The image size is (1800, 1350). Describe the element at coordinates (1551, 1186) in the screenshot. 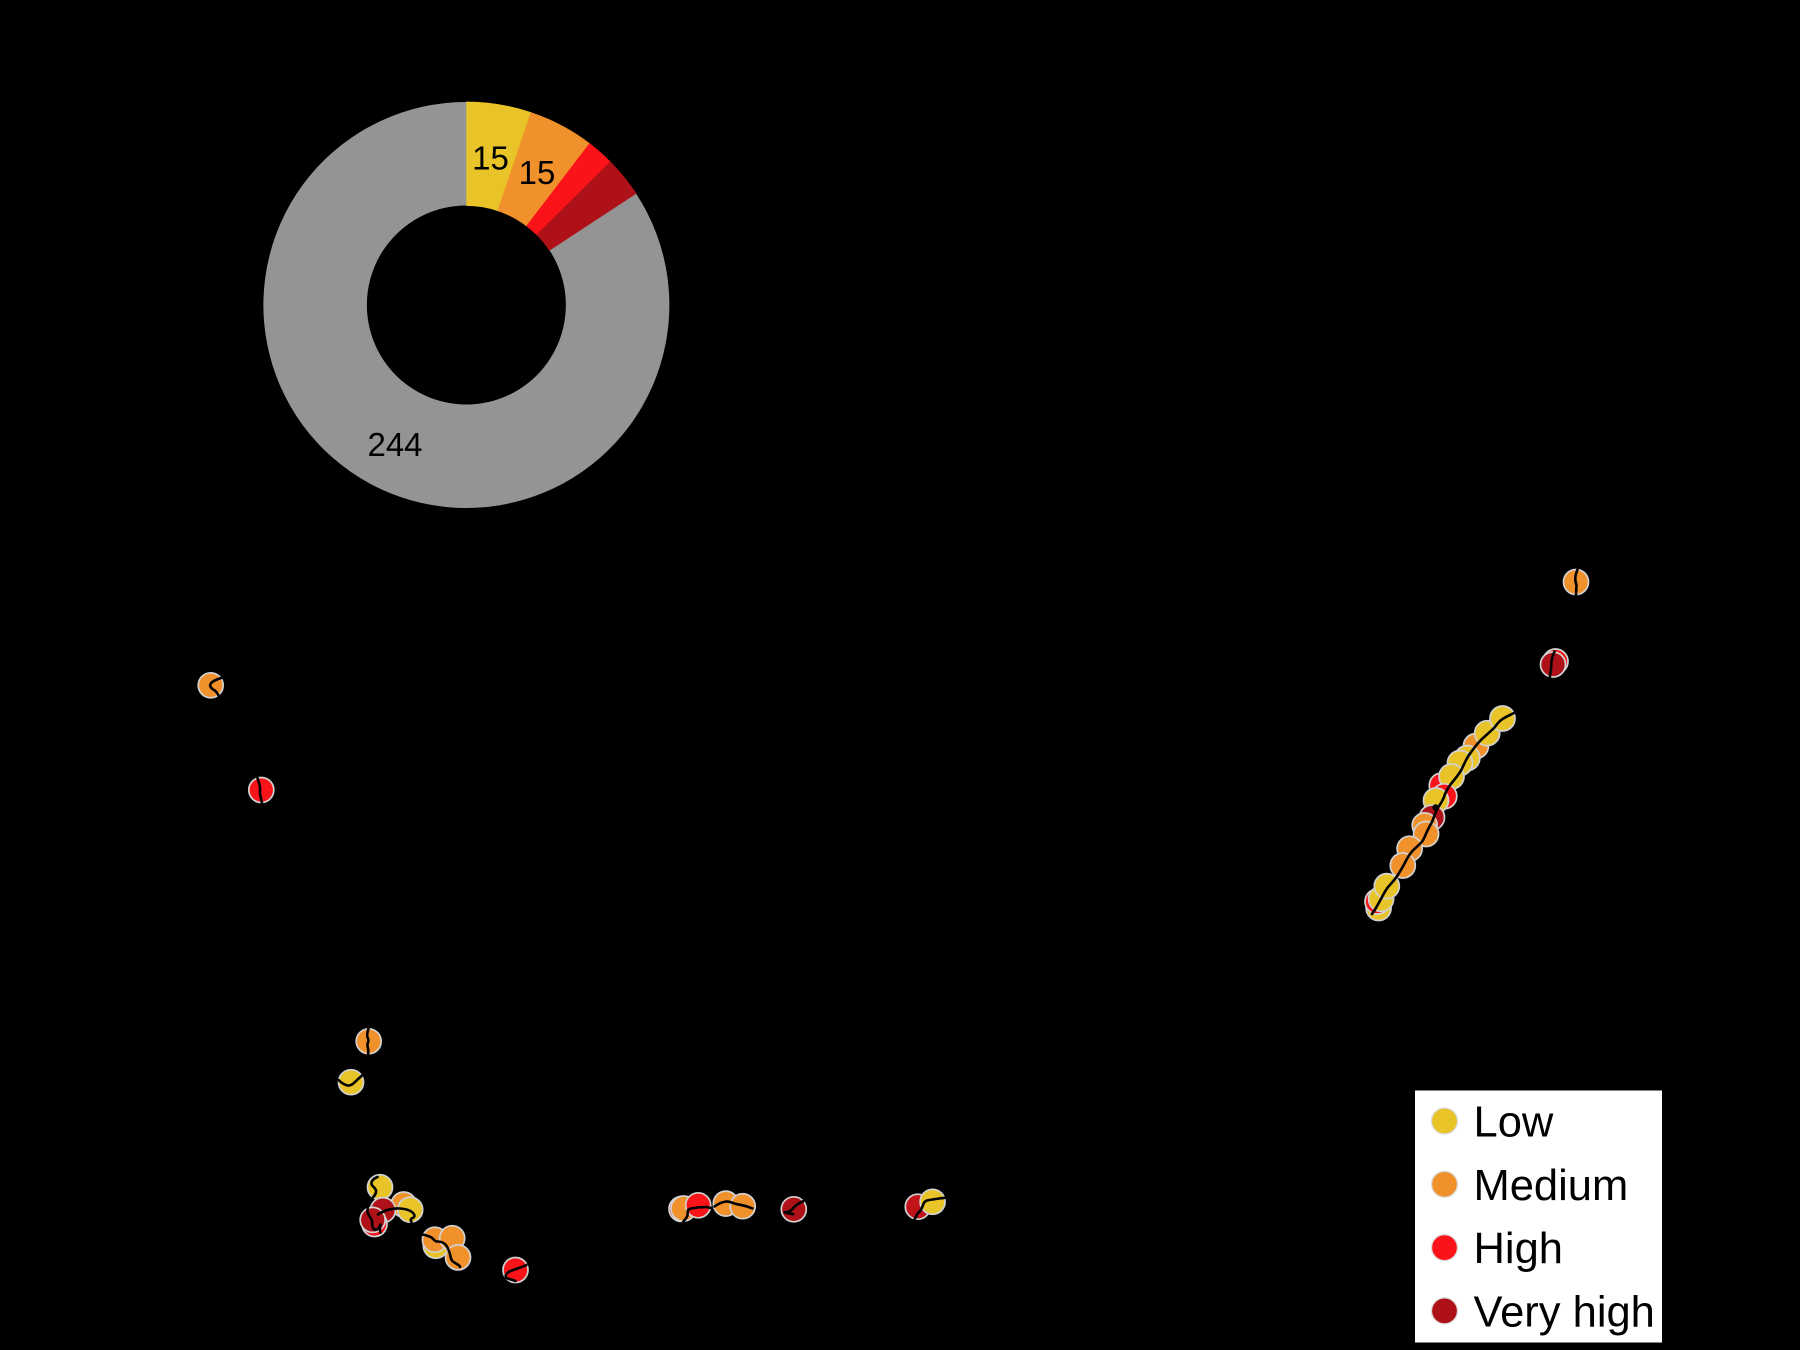

I see `svg-text: Medium` at that location.